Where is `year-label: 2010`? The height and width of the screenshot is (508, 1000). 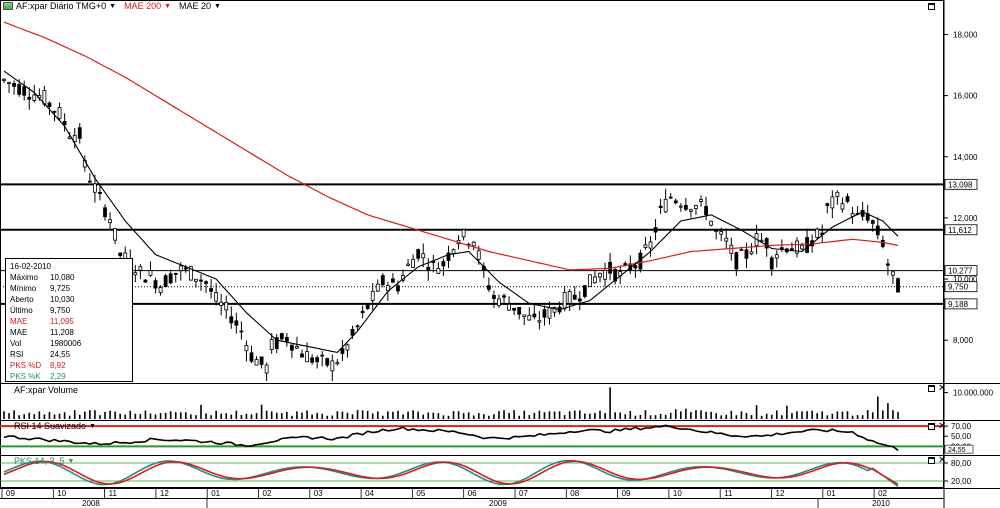 year-label: 2010 is located at coordinates (881, 503).